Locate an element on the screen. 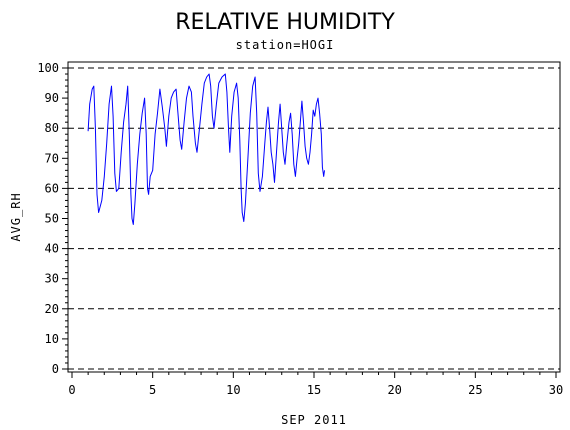 The image size is (570, 430). x-tick-label: 10 is located at coordinates (233, 390).